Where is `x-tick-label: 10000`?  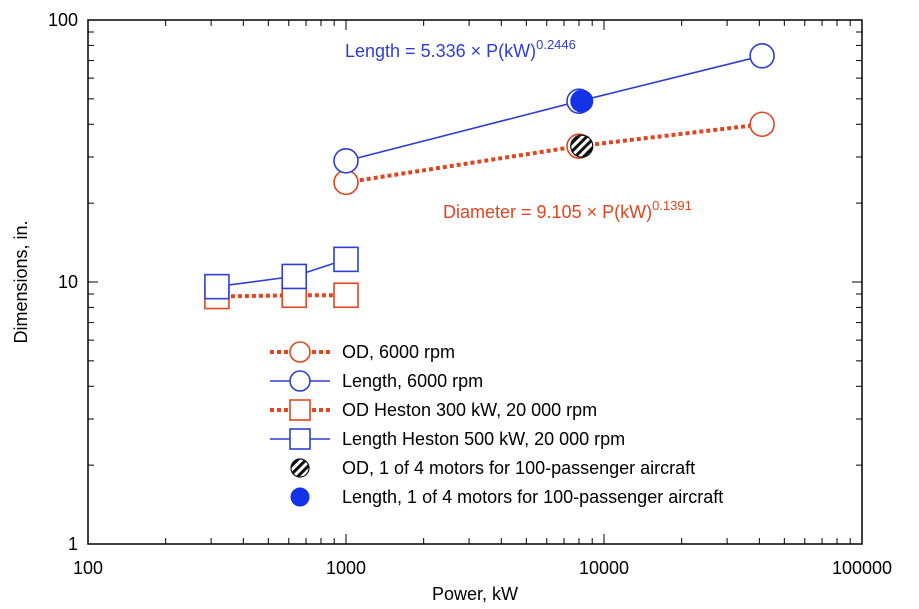 x-tick-label: 10000 is located at coordinates (604, 568).